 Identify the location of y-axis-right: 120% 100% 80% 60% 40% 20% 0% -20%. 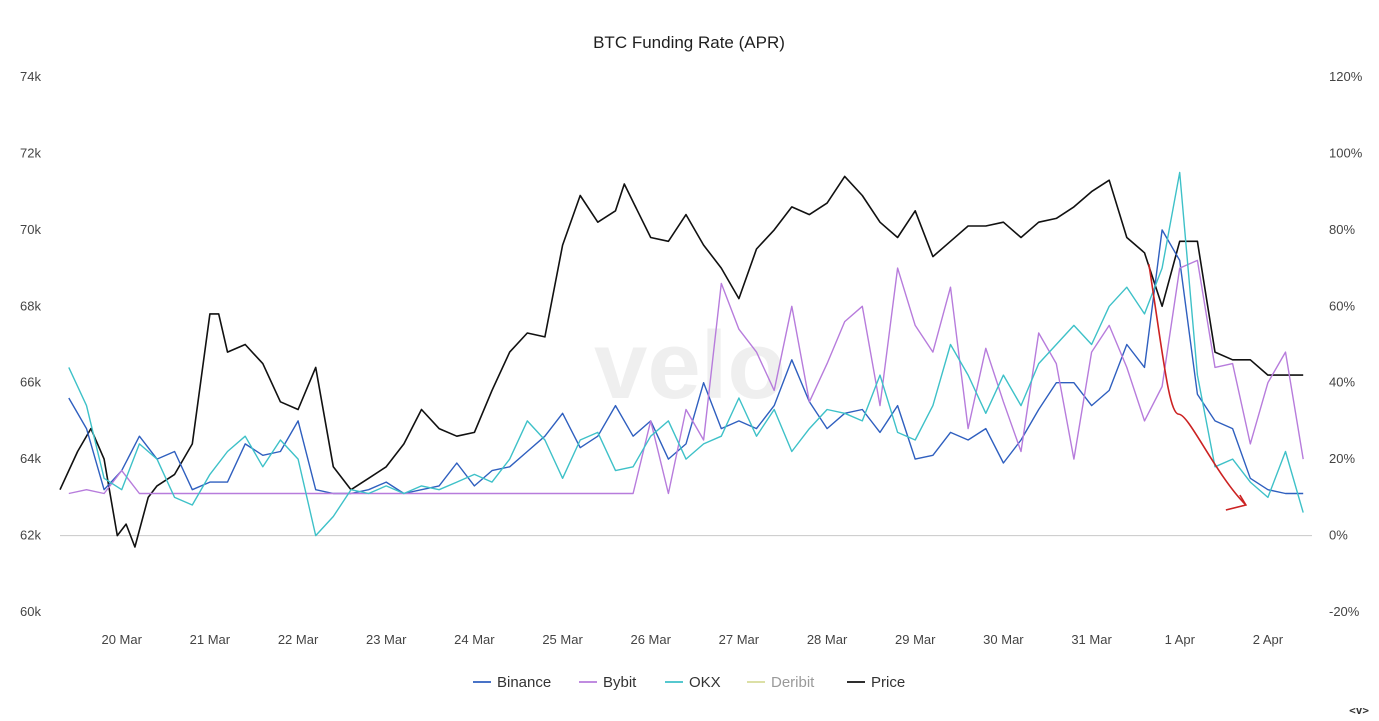
(1346, 344).